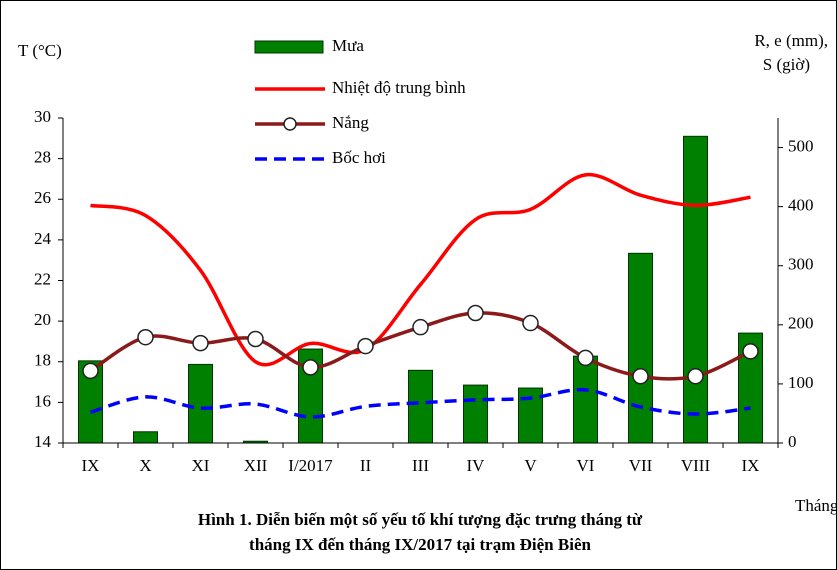 Image resolution: width=837 pixels, height=570 pixels. What do you see at coordinates (801, 145) in the screenshot?
I see `y2-tick-label: 500` at bounding box center [801, 145].